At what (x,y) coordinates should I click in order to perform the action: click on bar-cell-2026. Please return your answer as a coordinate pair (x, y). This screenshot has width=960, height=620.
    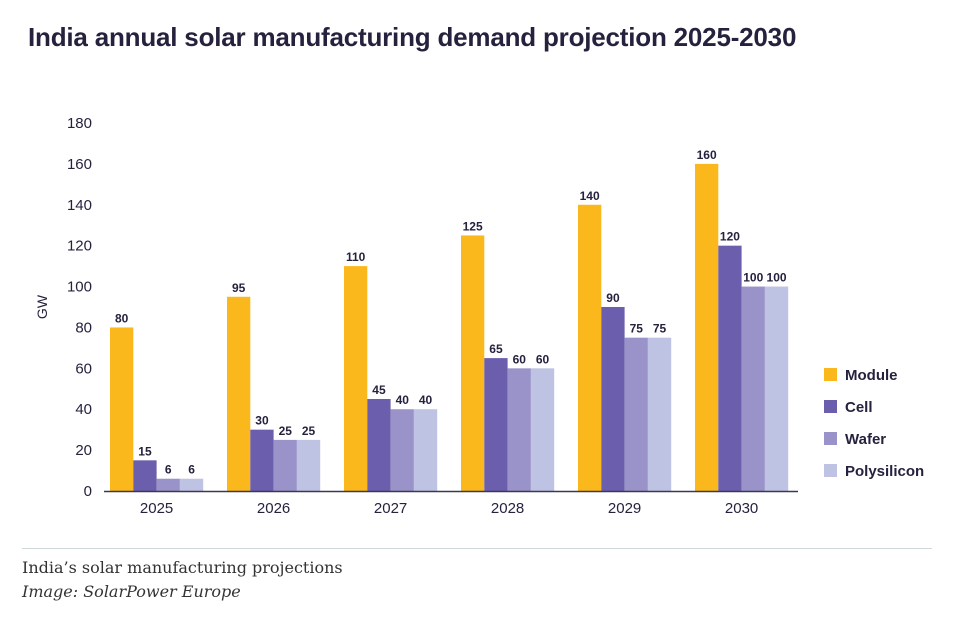
    Looking at the image, I should click on (262, 460).